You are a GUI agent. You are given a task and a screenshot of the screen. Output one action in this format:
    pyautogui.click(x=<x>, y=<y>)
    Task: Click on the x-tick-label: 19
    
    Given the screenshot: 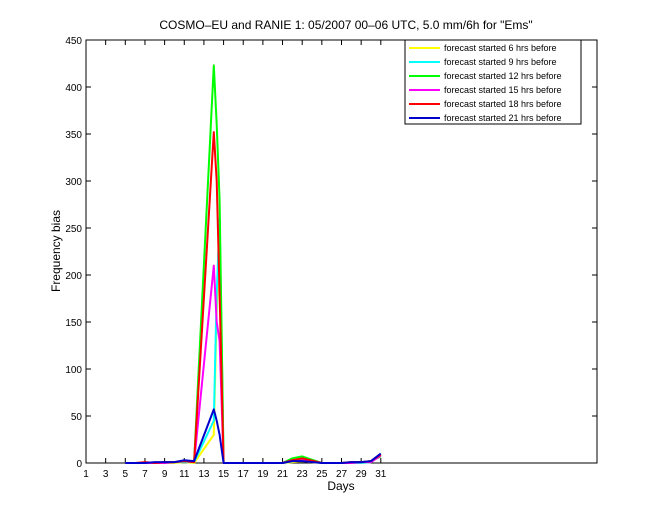 What is the action you would take?
    pyautogui.click(x=263, y=474)
    